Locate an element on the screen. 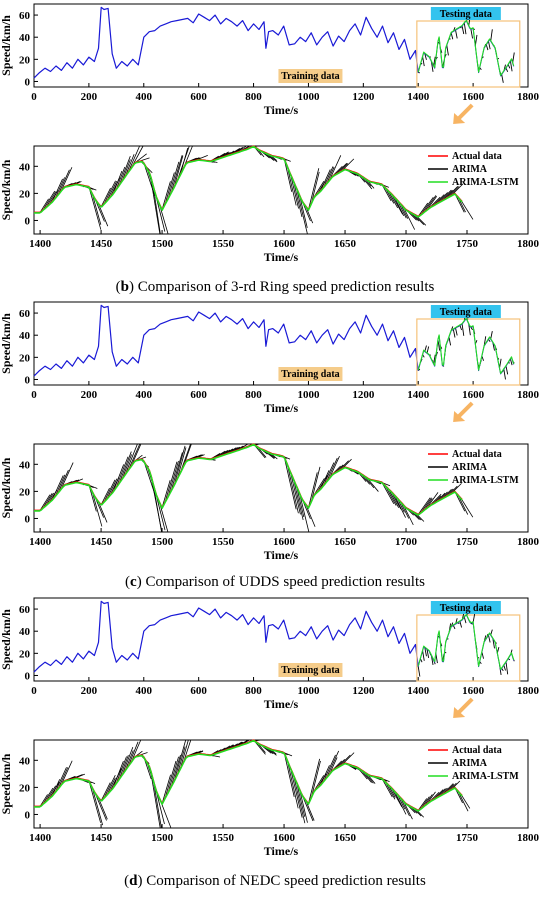 Image resolution: width=550 pixels, height=899 pixels. section-b-testing-label-box is located at coordinates (465, 13).